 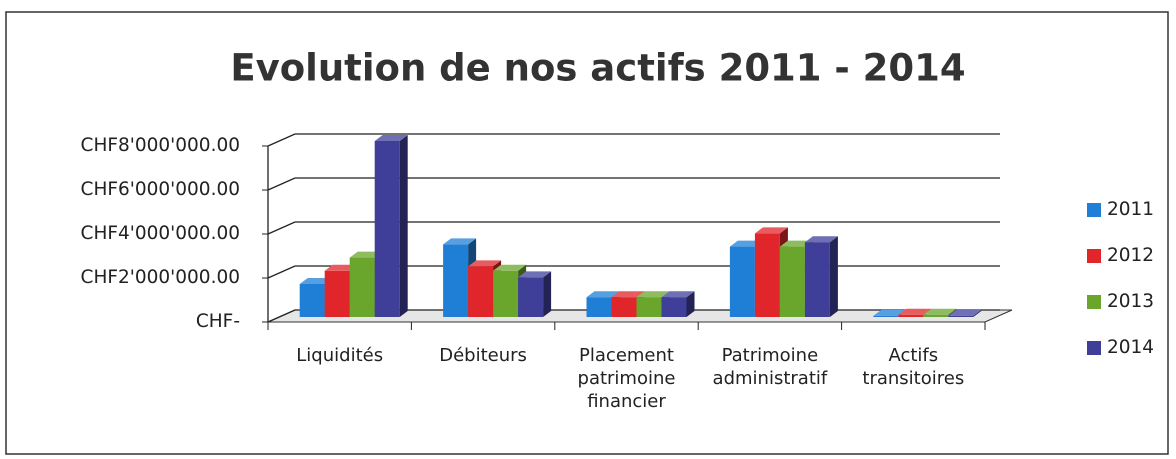 What do you see at coordinates (218, 321) in the screenshot?
I see `y-tick-label: CHF-` at bounding box center [218, 321].